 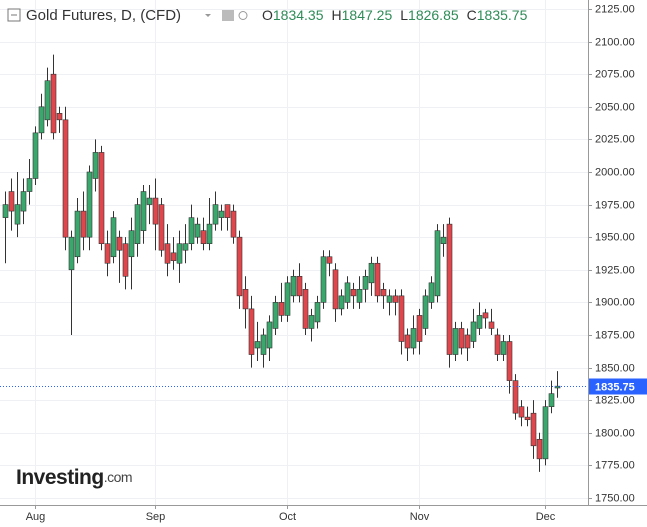 I want to click on last-price-box, so click(x=618, y=386).